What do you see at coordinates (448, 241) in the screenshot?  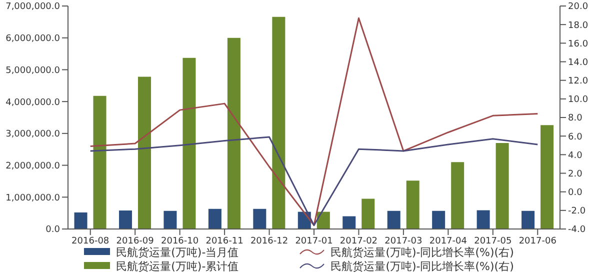 I see `x-tick-label: 2017-04` at bounding box center [448, 241].